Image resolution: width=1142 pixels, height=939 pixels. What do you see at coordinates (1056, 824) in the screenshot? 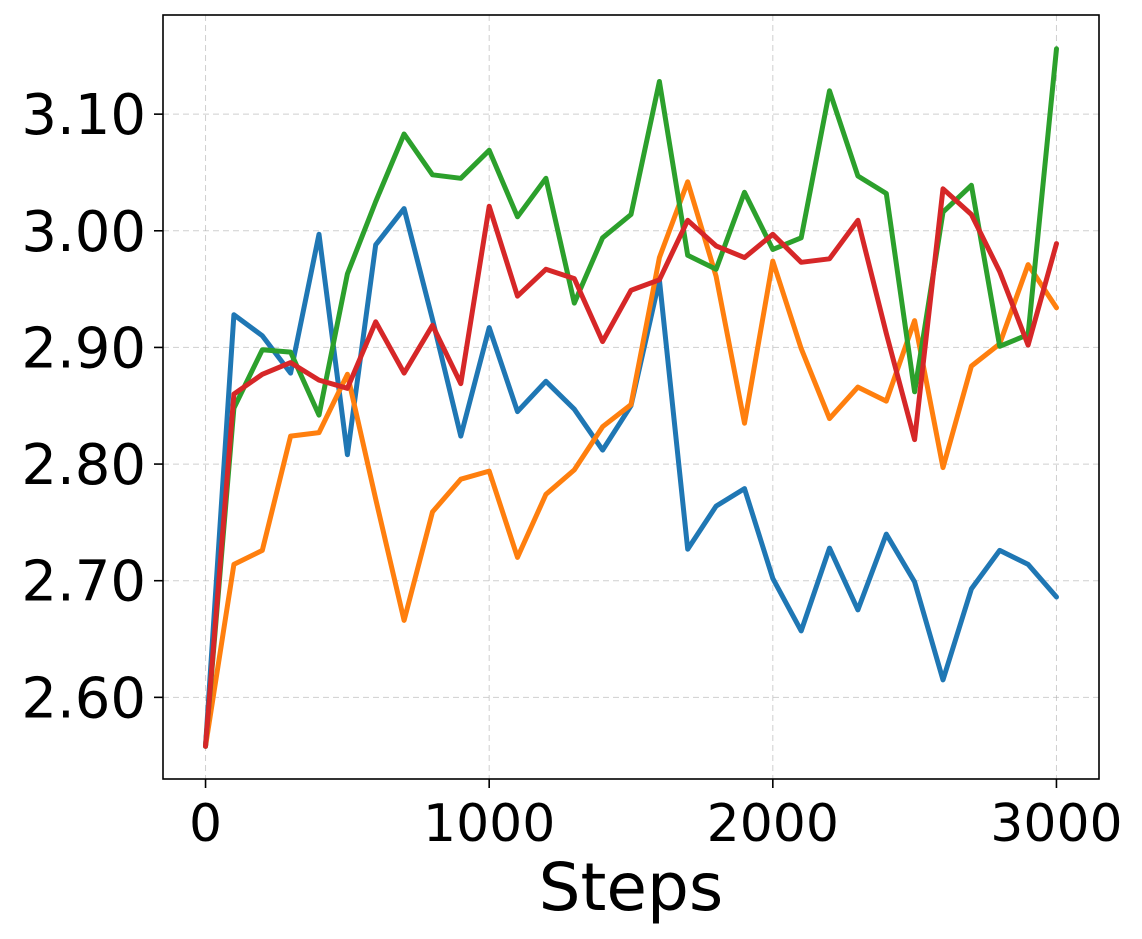
I see `x-tick-label: 3000` at bounding box center [1056, 824].